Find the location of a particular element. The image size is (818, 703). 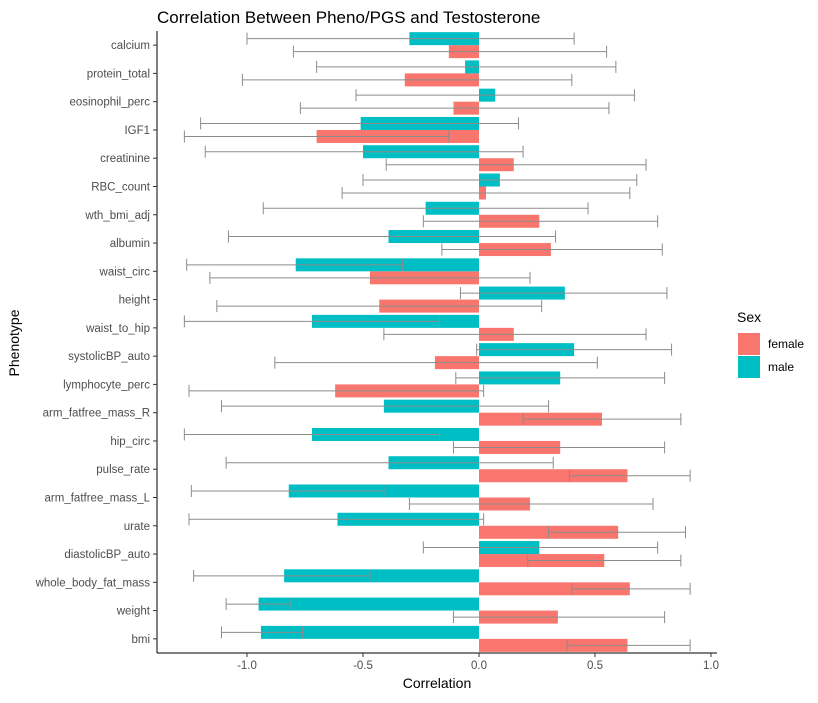

errorbar-male-protein-total is located at coordinates (466, 66).